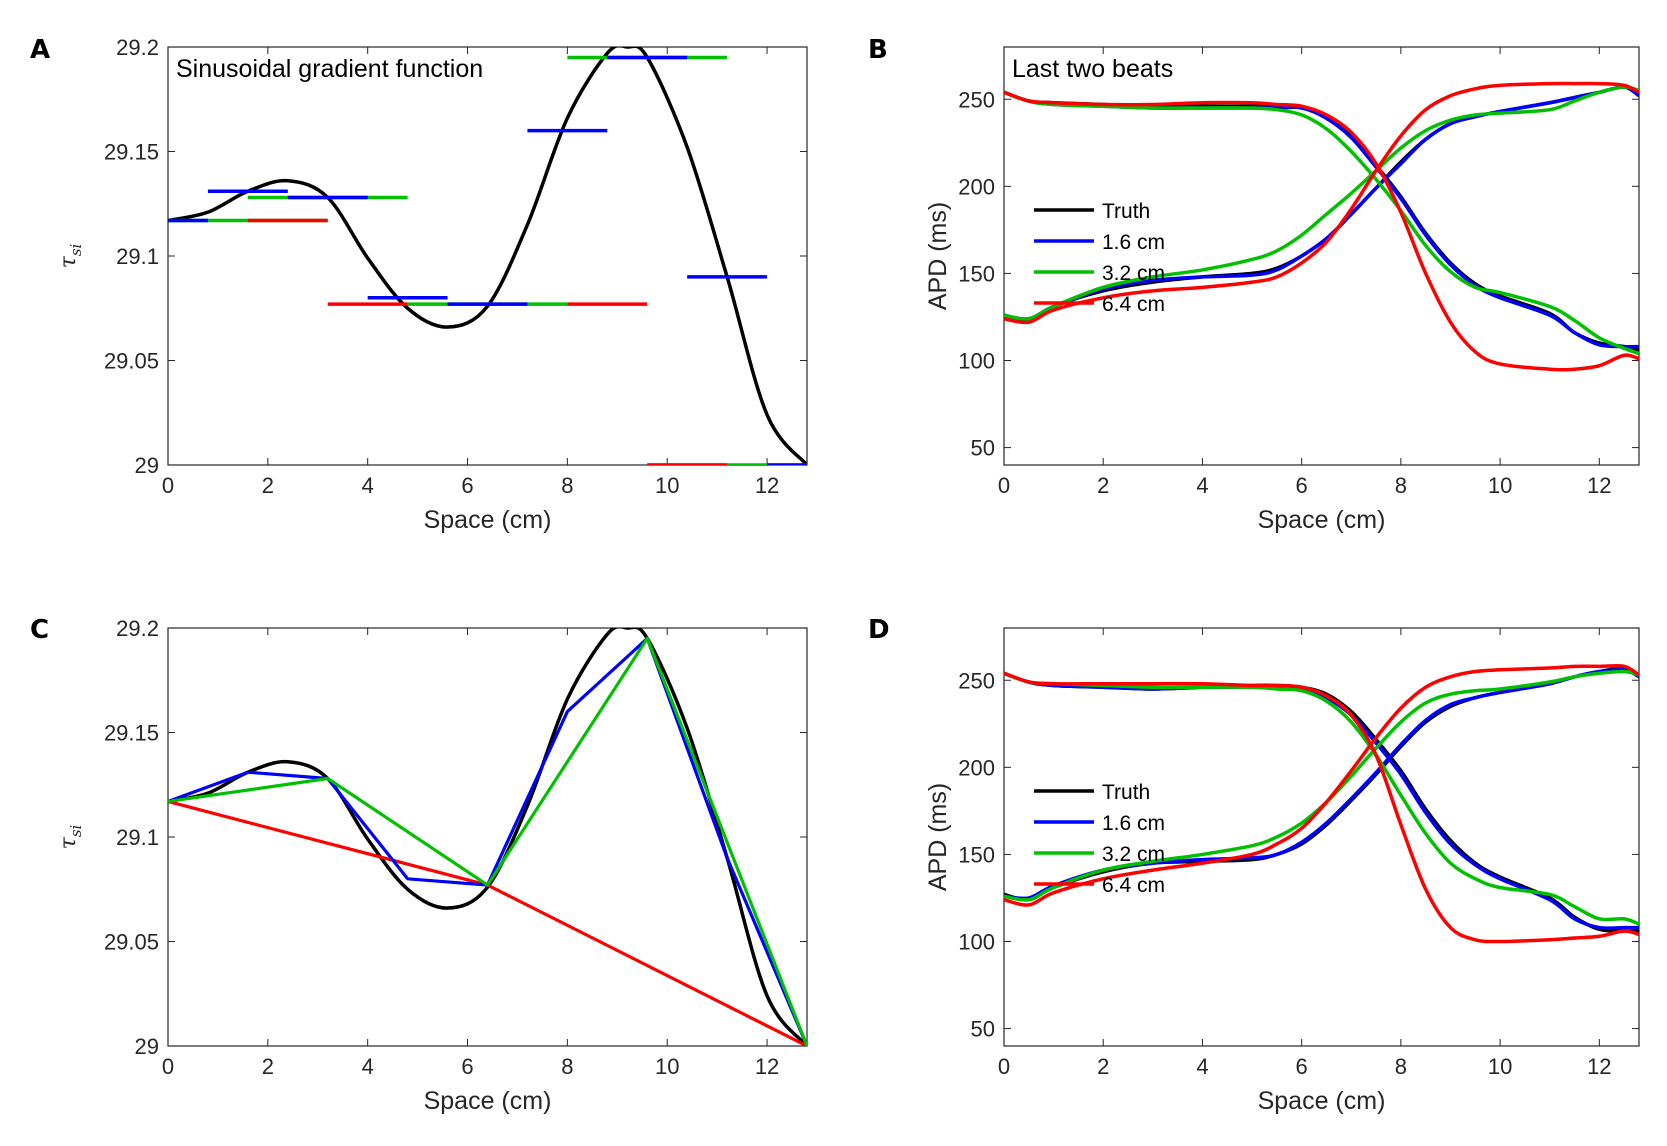 Image resolution: width=1667 pixels, height=1146 pixels. What do you see at coordinates (329, 69) in the screenshot?
I see `chart-annotation: Sinusoidal gradient function` at bounding box center [329, 69].